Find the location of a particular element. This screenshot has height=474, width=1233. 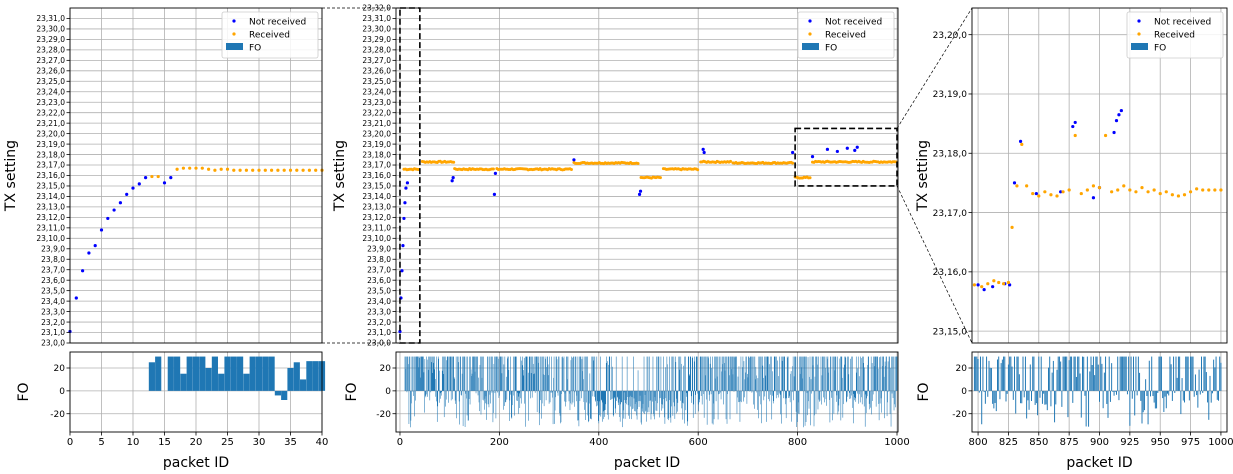

connector-line is located at coordinates (934, 264).